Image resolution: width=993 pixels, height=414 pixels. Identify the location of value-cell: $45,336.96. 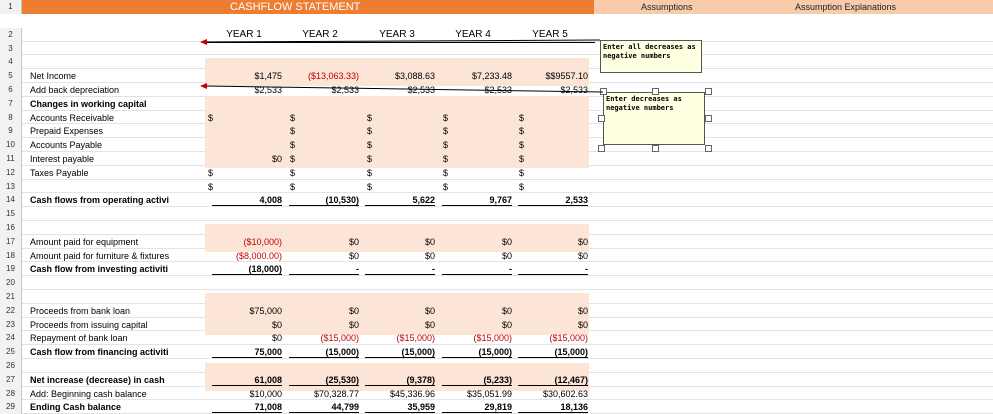
(412, 393).